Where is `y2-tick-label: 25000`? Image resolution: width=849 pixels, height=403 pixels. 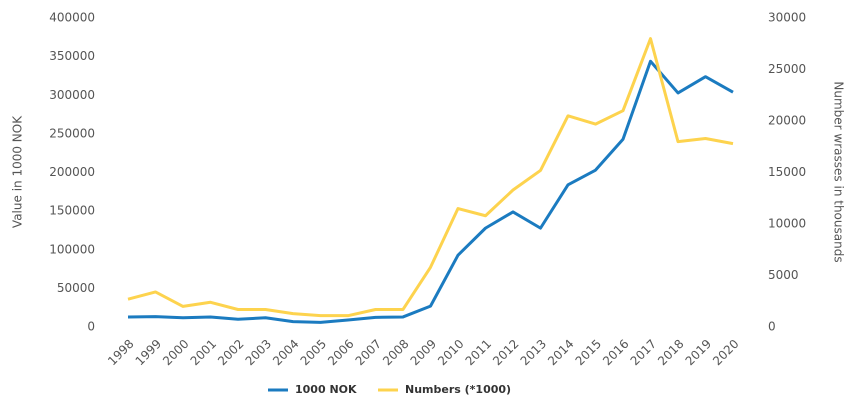
y2-tick-label: 25000 is located at coordinates (787, 69).